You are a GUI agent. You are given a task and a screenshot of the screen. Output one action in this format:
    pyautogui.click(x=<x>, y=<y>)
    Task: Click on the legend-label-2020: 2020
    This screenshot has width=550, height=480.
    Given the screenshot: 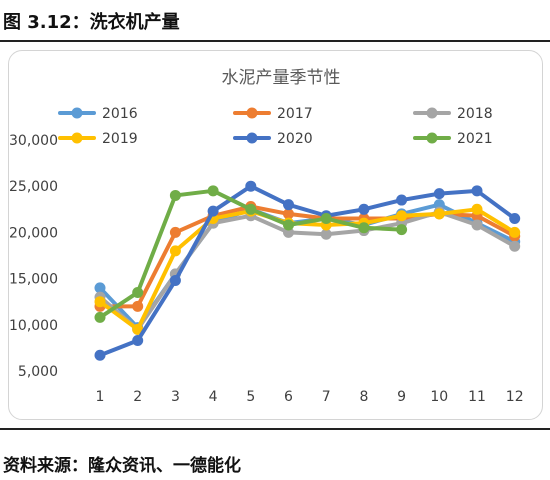 What is the action you would take?
    pyautogui.click(x=295, y=139)
    